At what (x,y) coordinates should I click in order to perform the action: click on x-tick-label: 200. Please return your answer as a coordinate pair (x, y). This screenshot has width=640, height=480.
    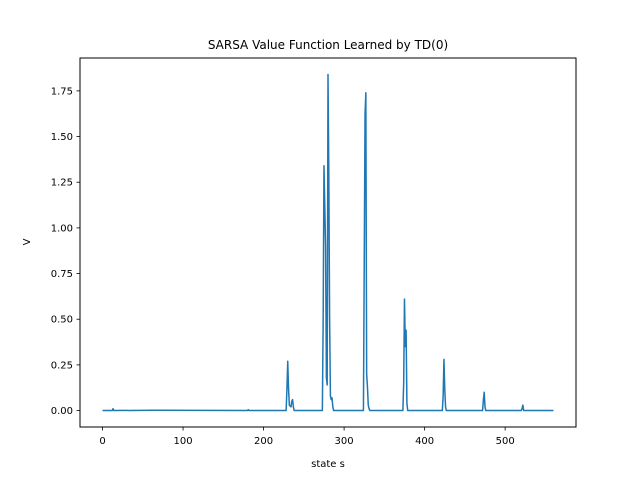
    Looking at the image, I should click on (263, 441).